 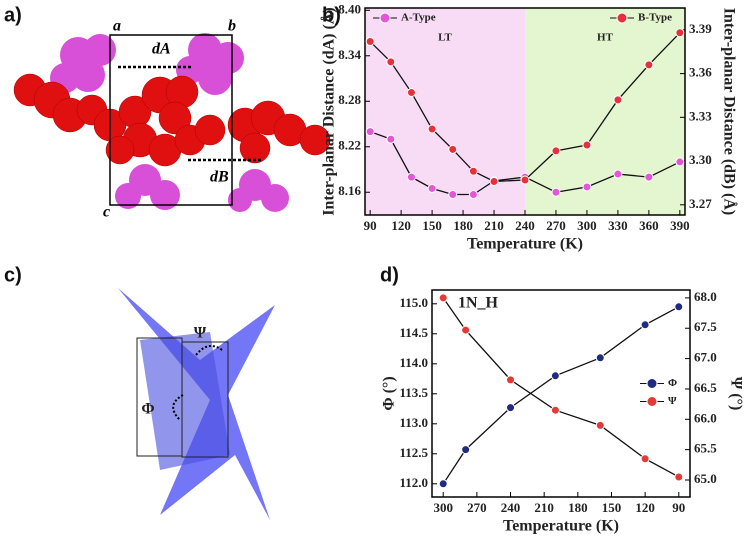 I want to click on y-tick-label: 8.40, so click(x=349, y=8).